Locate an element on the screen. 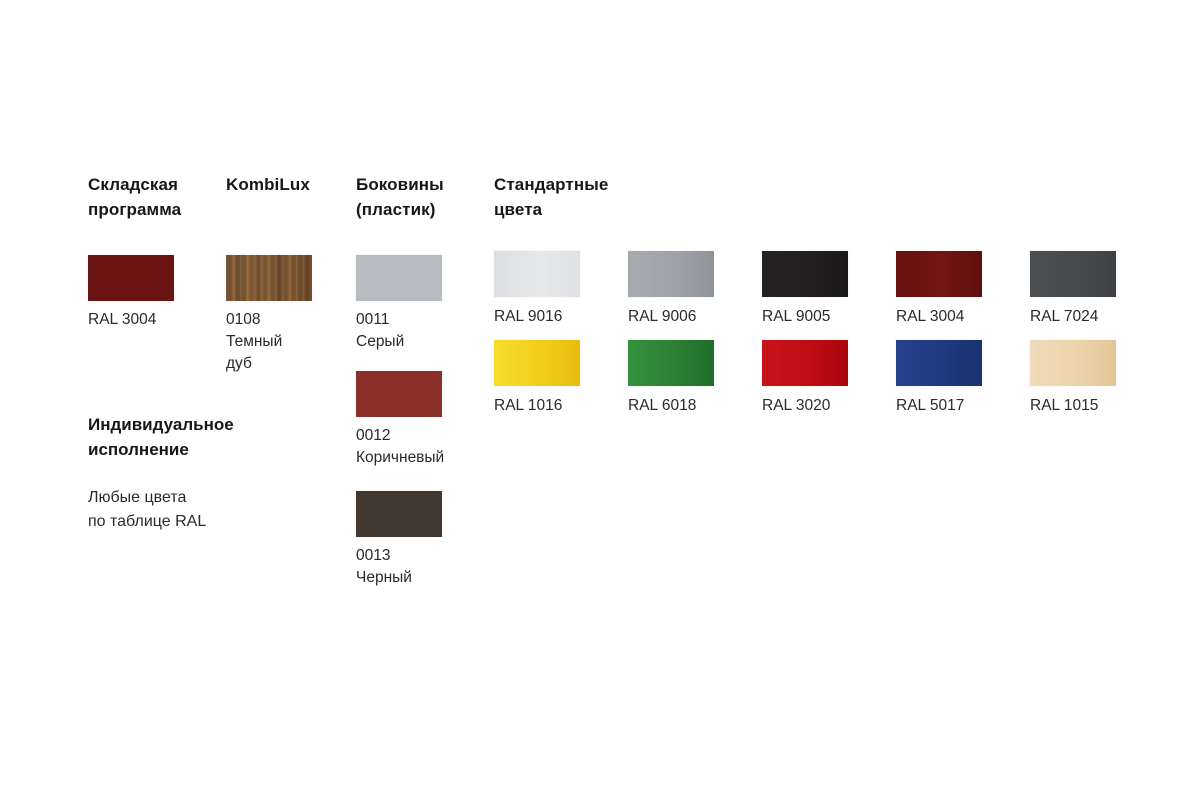 The height and width of the screenshot is (800, 1200). swatch-item-side-0013: 0013 Черный is located at coordinates (399, 540).